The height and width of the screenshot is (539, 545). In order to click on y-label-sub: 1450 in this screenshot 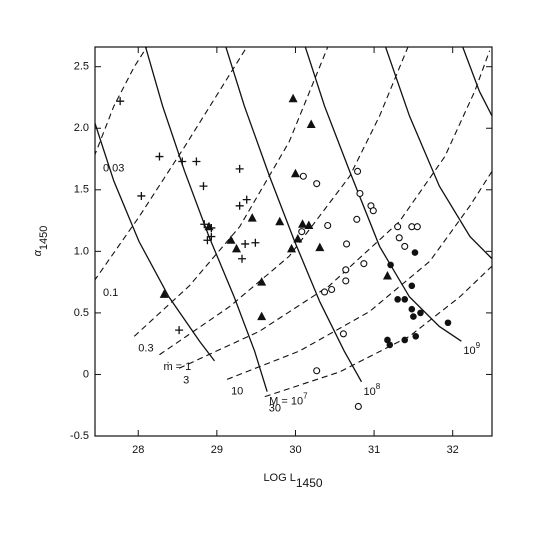, I will do `click(44, 238)`.